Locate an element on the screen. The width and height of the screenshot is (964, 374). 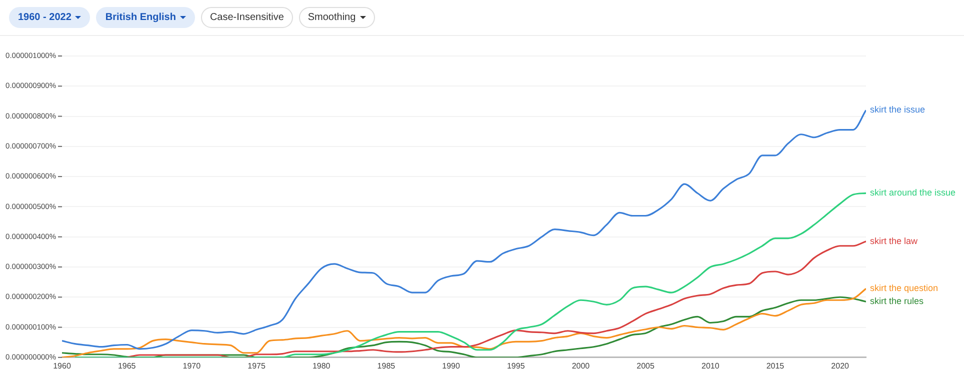
x-tick-label: 1985 is located at coordinates (386, 365).